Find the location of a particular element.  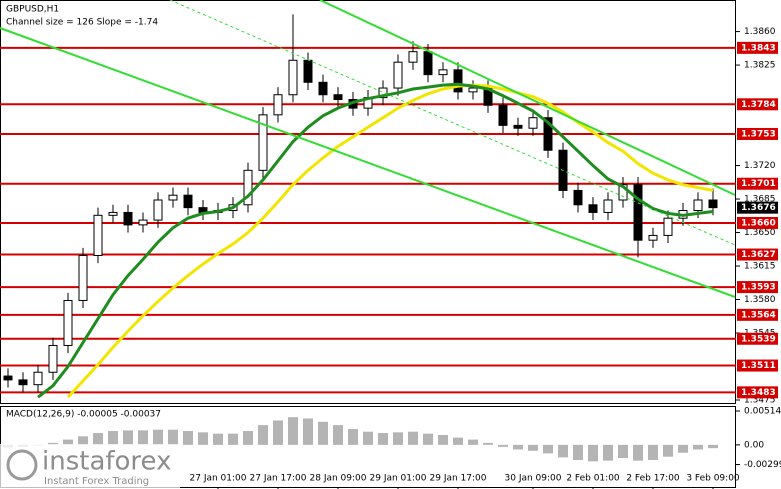

x-tick-label: 3 Feb 09:00 is located at coordinates (713, 479).